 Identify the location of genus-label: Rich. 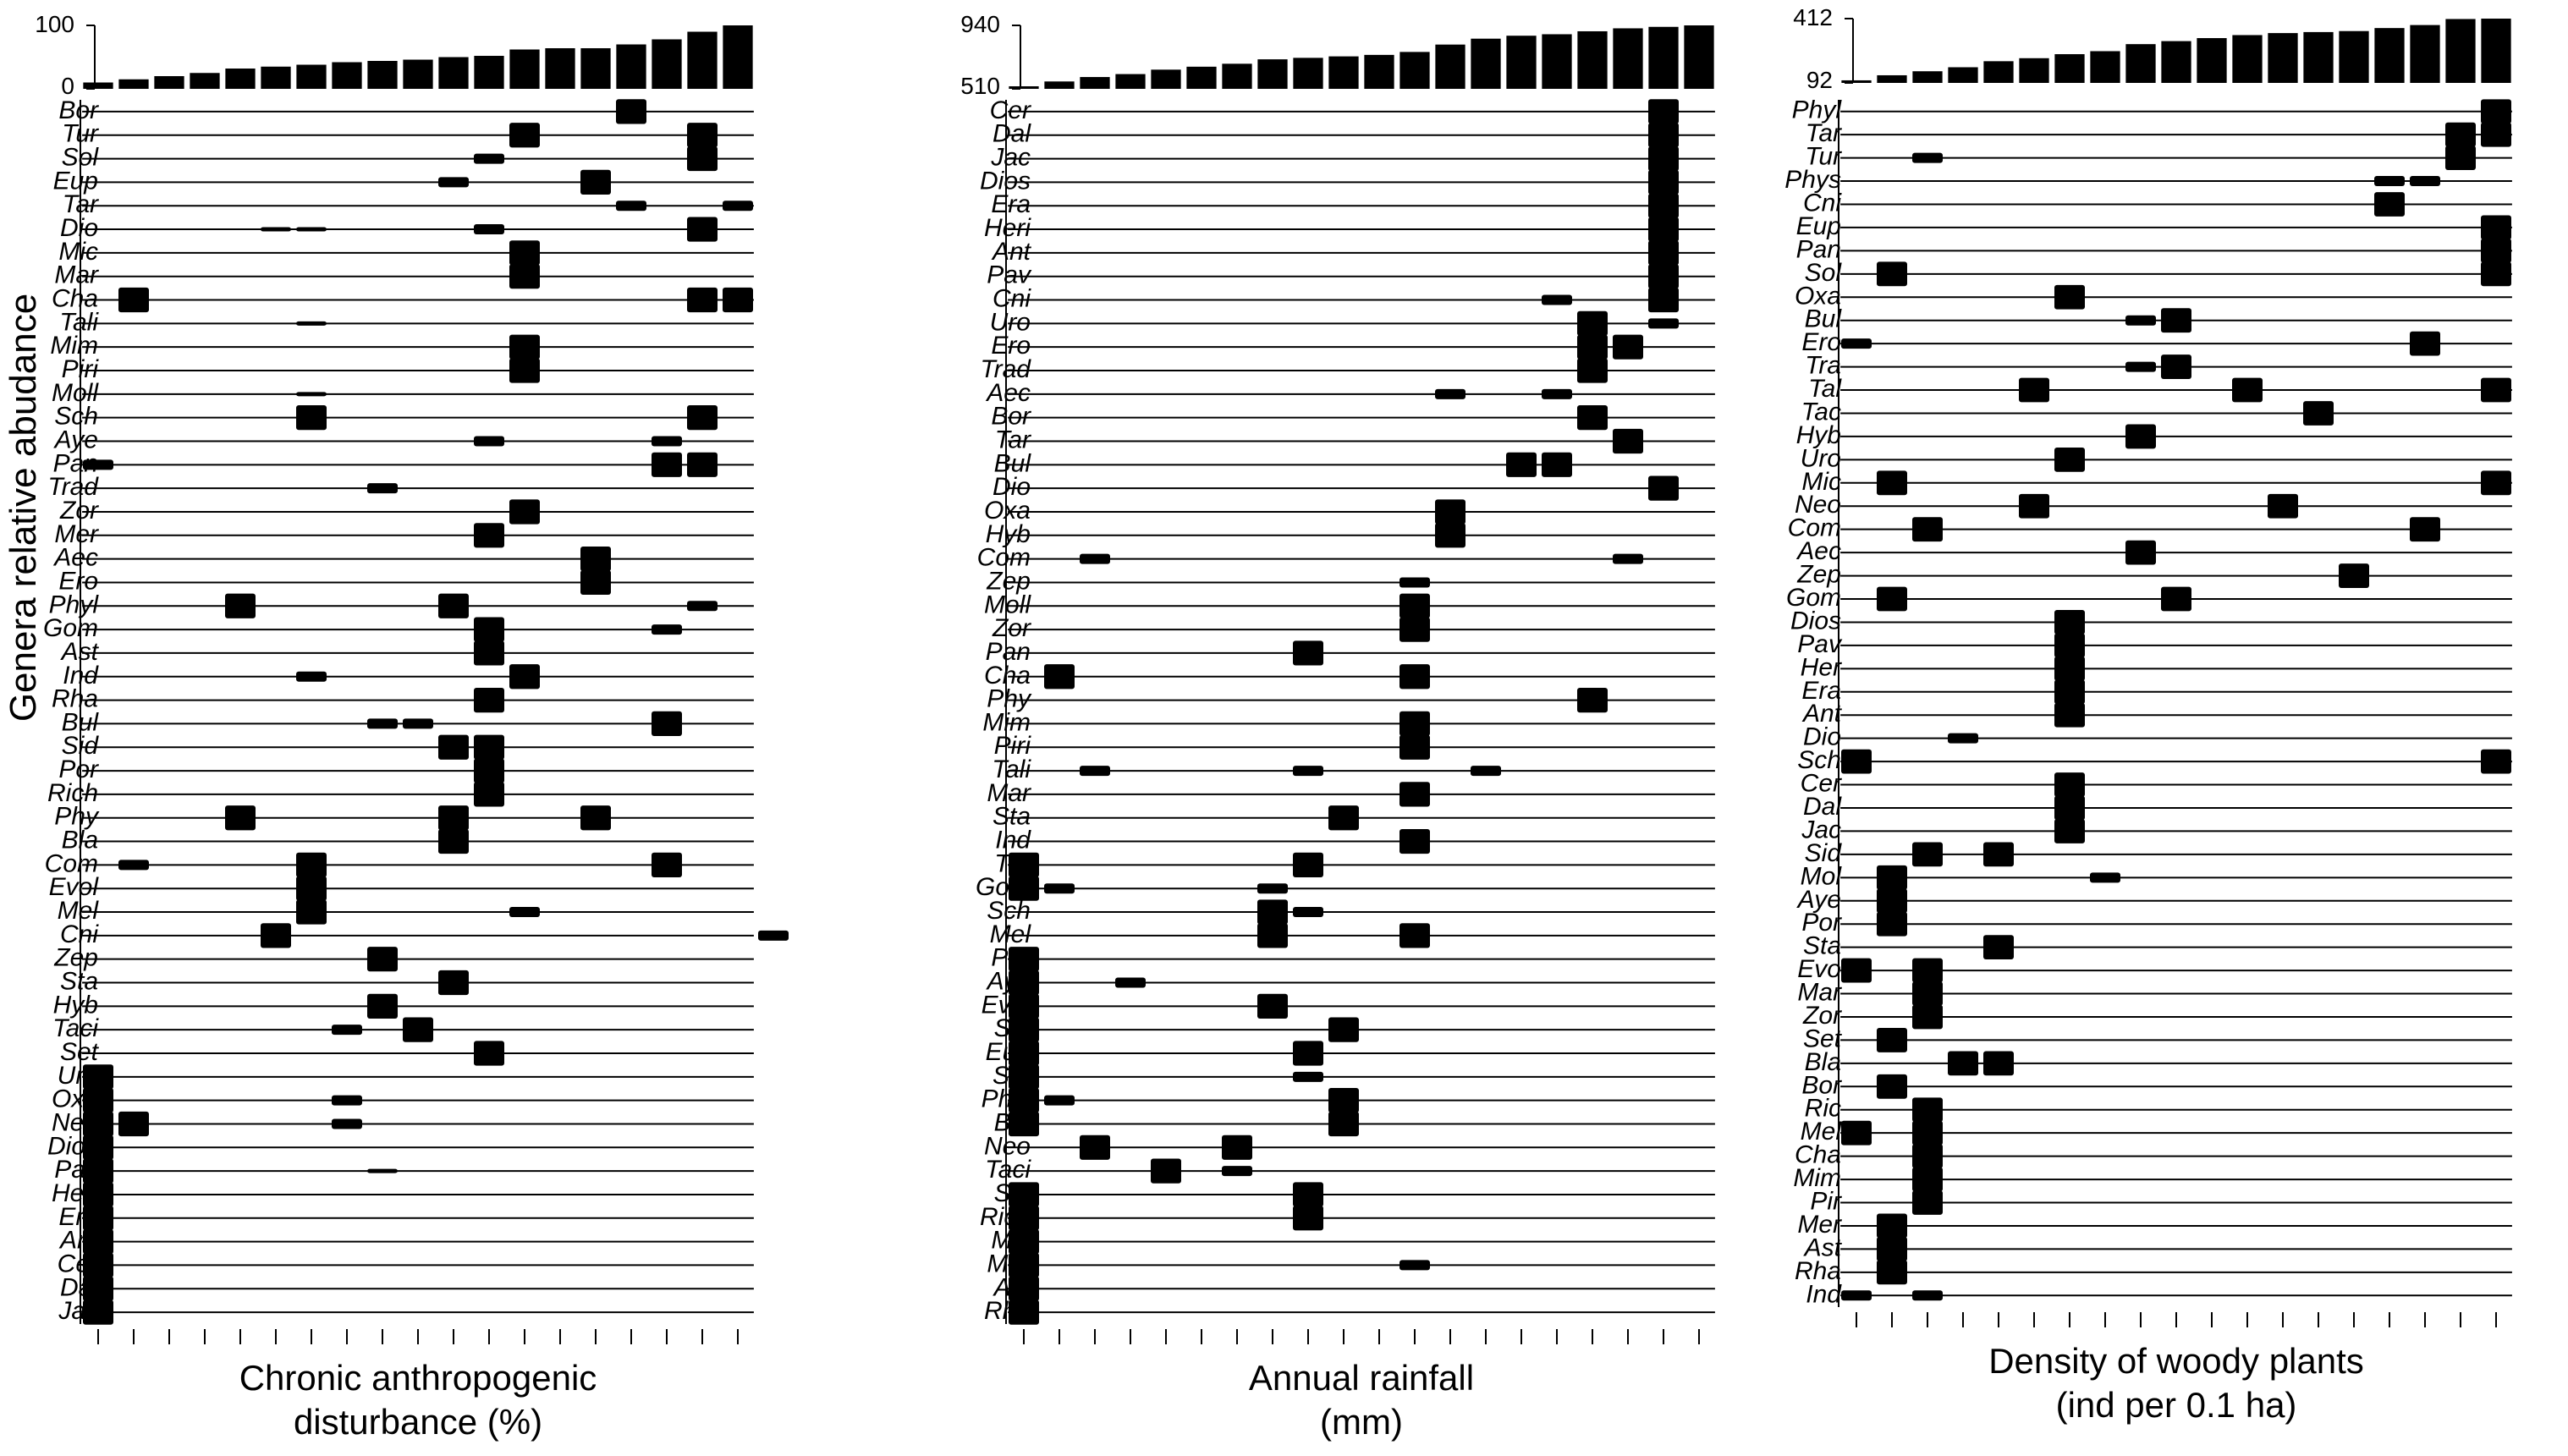
(72, 793).